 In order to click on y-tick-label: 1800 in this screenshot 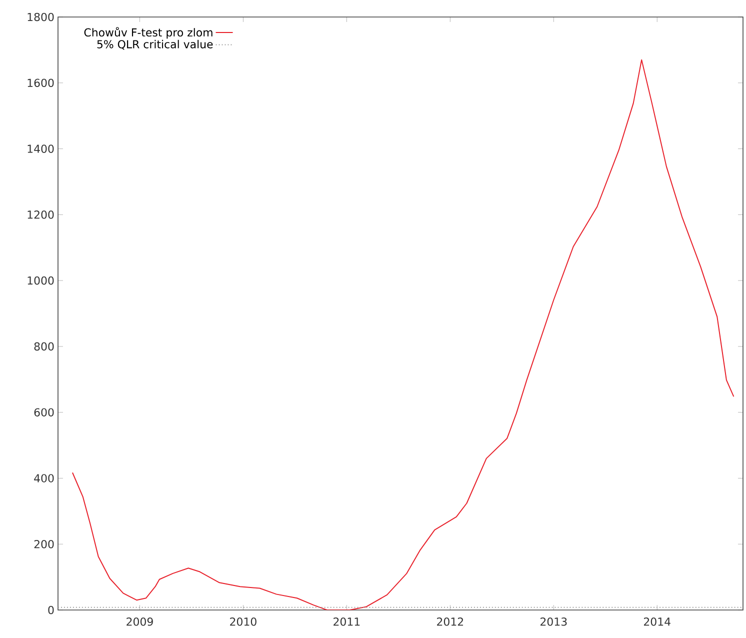, I will do `click(41, 17)`.